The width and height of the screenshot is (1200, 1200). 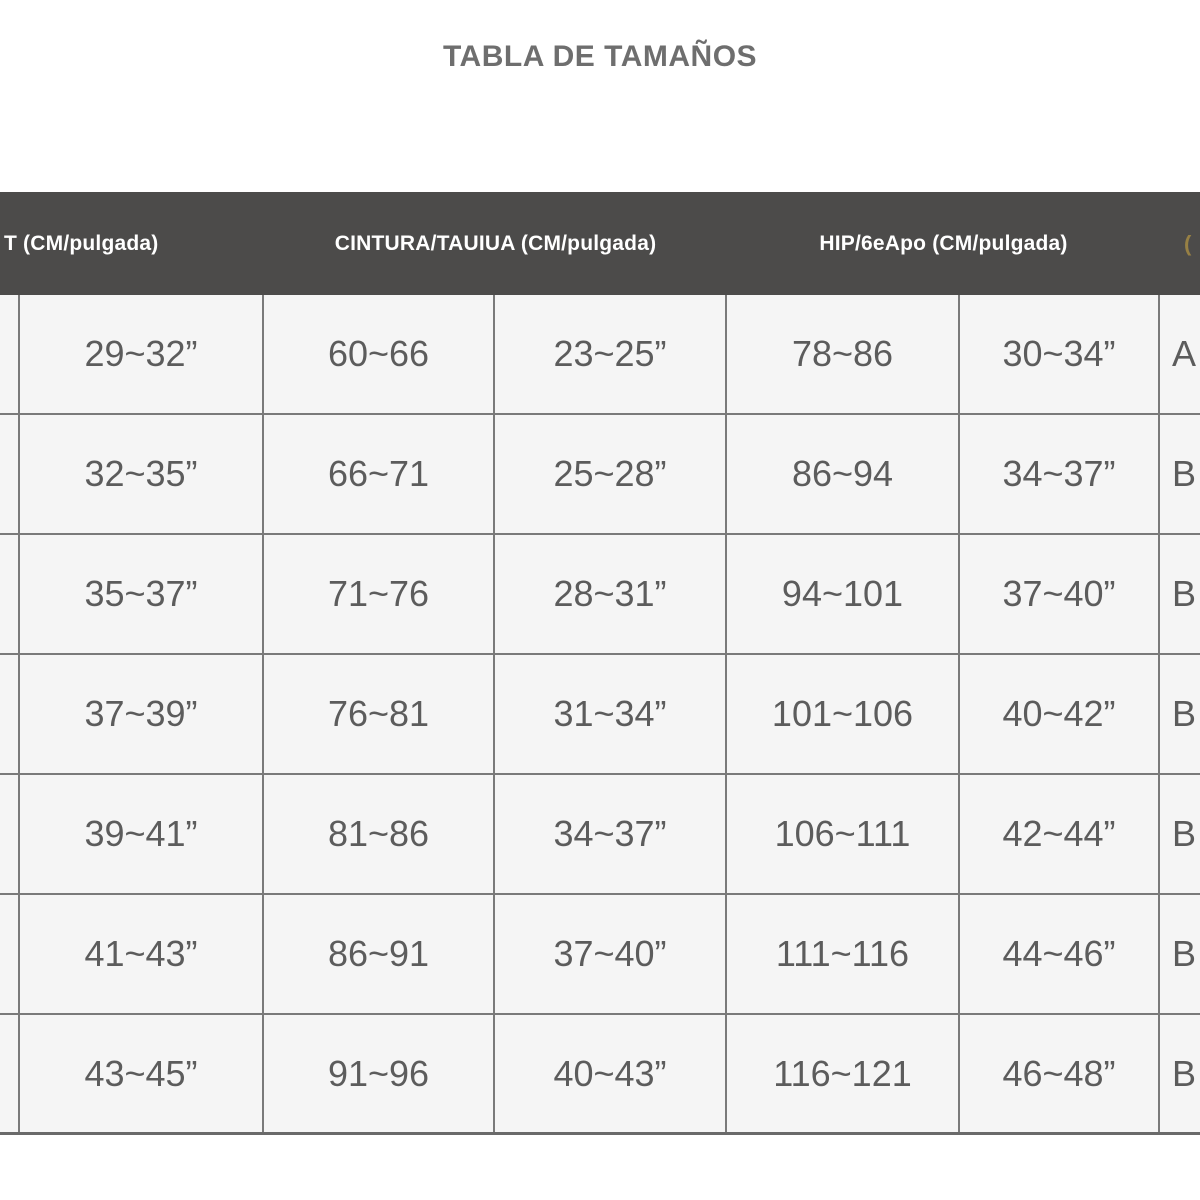 I want to click on table-cell-col_hip_inch: 44~46”, so click(x=1060, y=954).